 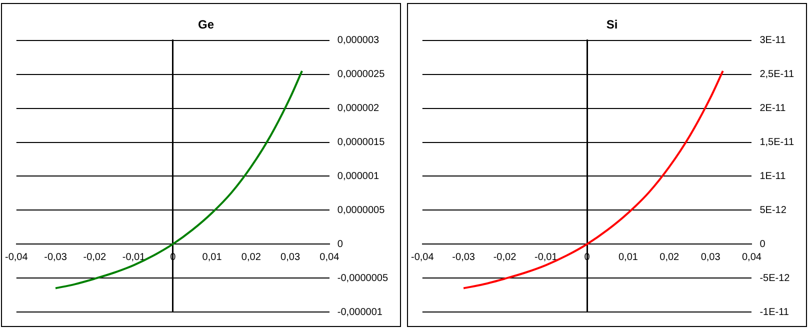 I want to click on y-tick-label: -5E-12, so click(x=775, y=278).